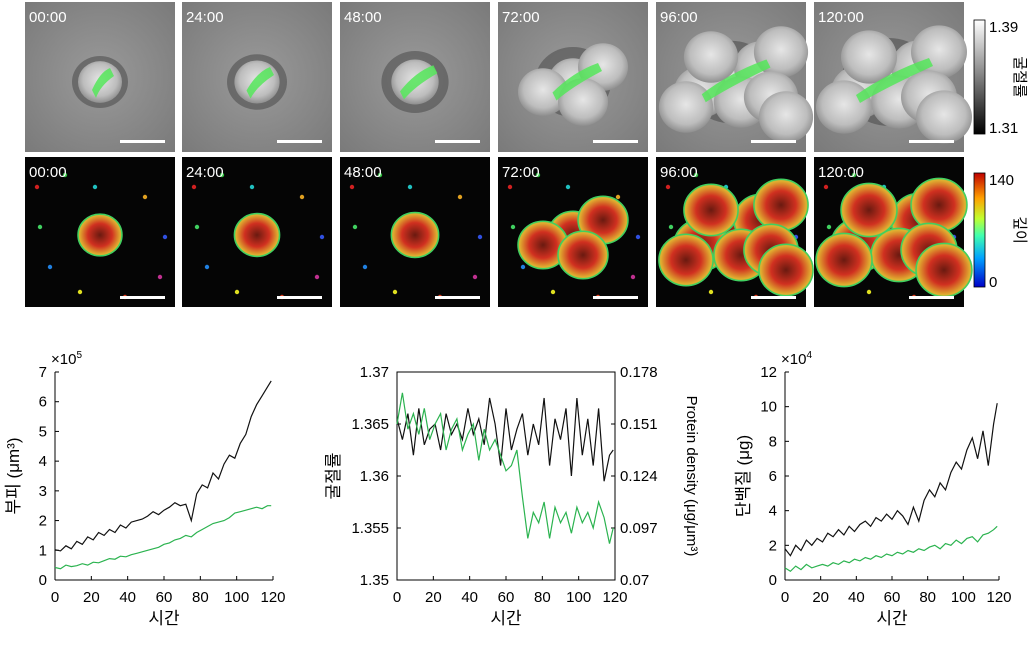  I want to click on depth-time-label: 72:00, so click(521, 172).